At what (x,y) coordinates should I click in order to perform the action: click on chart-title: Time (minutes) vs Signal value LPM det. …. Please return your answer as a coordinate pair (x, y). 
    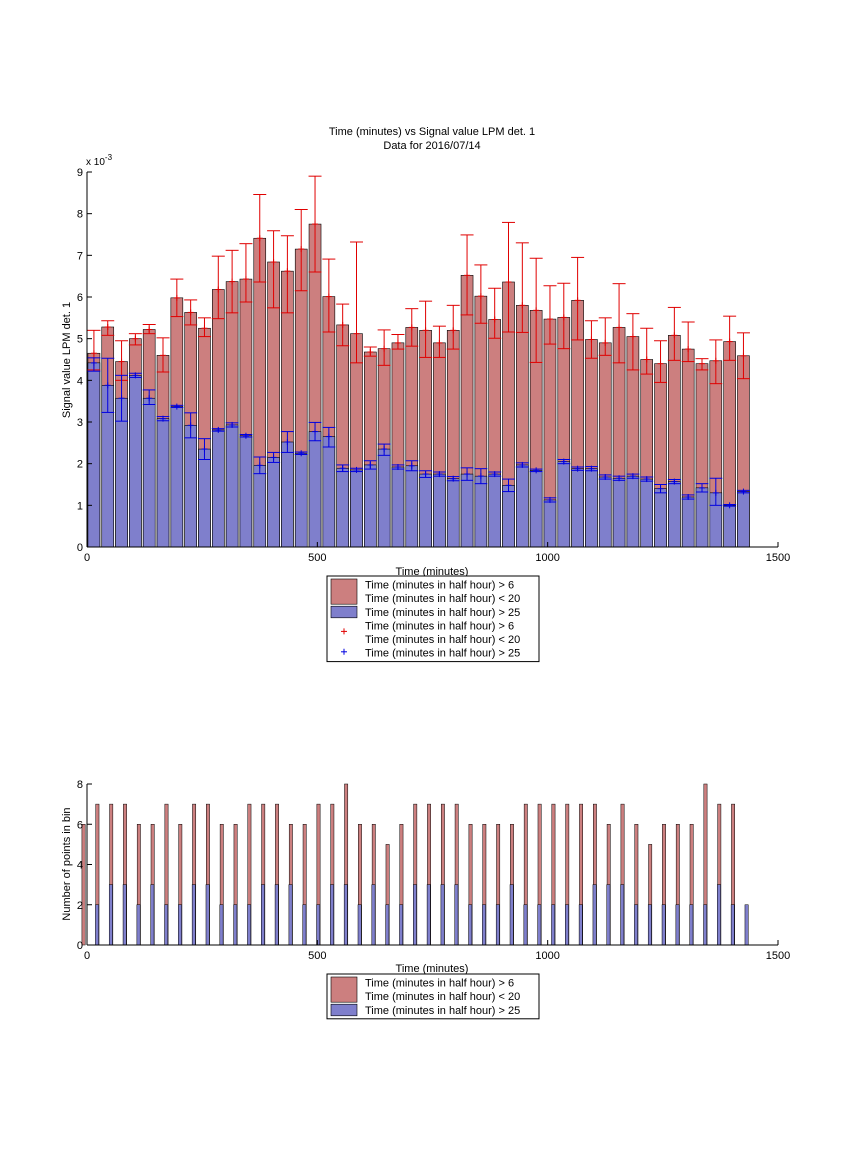
    Looking at the image, I should click on (432, 132).